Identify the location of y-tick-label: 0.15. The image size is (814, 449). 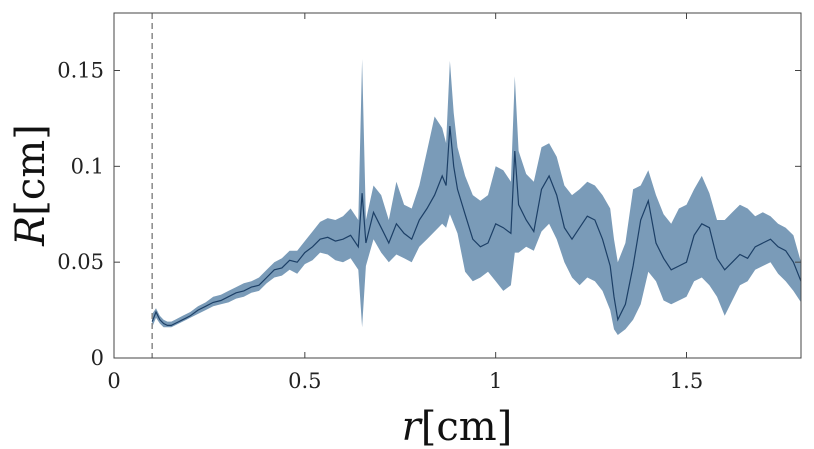
(80, 71).